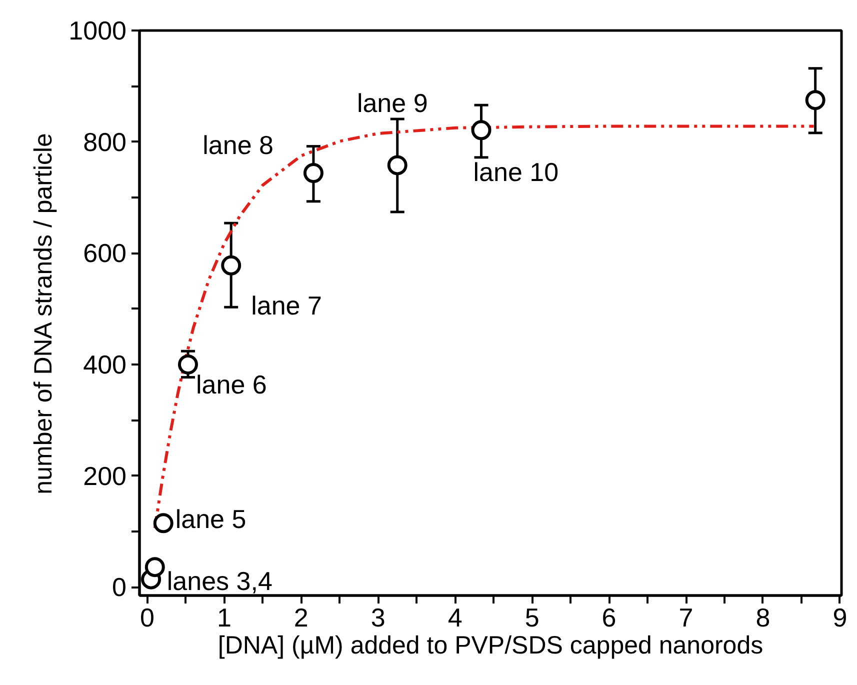 The image size is (857, 685). Describe the element at coordinates (763, 617) in the screenshot. I see `x-tick-label: 8` at that location.